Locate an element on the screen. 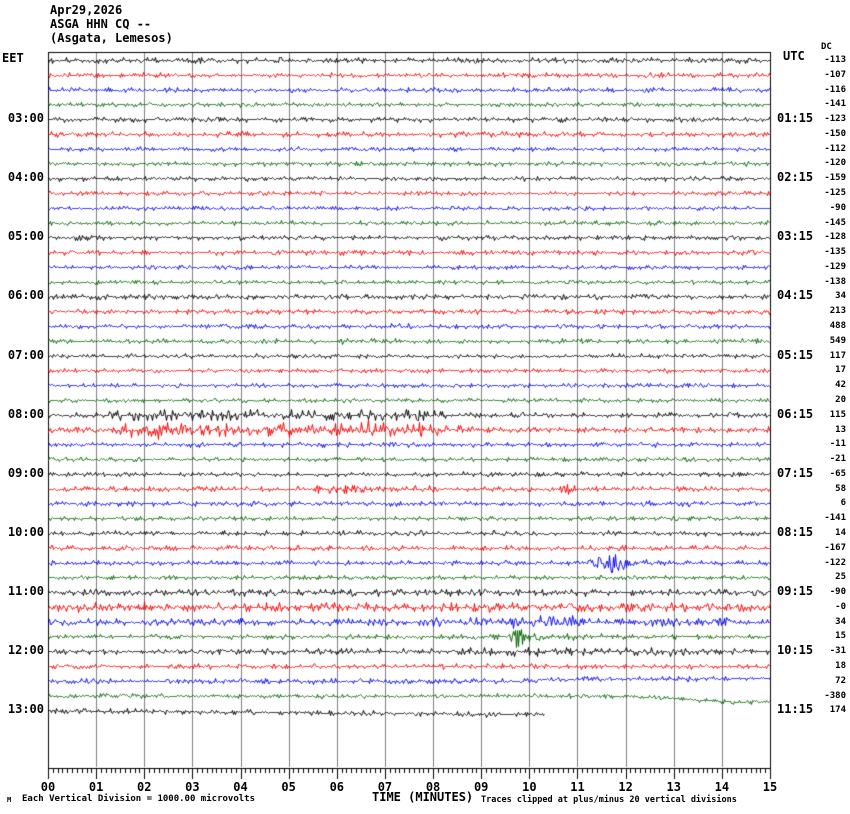 Image resolution: width=850 pixels, height=814 pixels. station-location: (Asgata, Lemesos) is located at coordinates (111, 38).